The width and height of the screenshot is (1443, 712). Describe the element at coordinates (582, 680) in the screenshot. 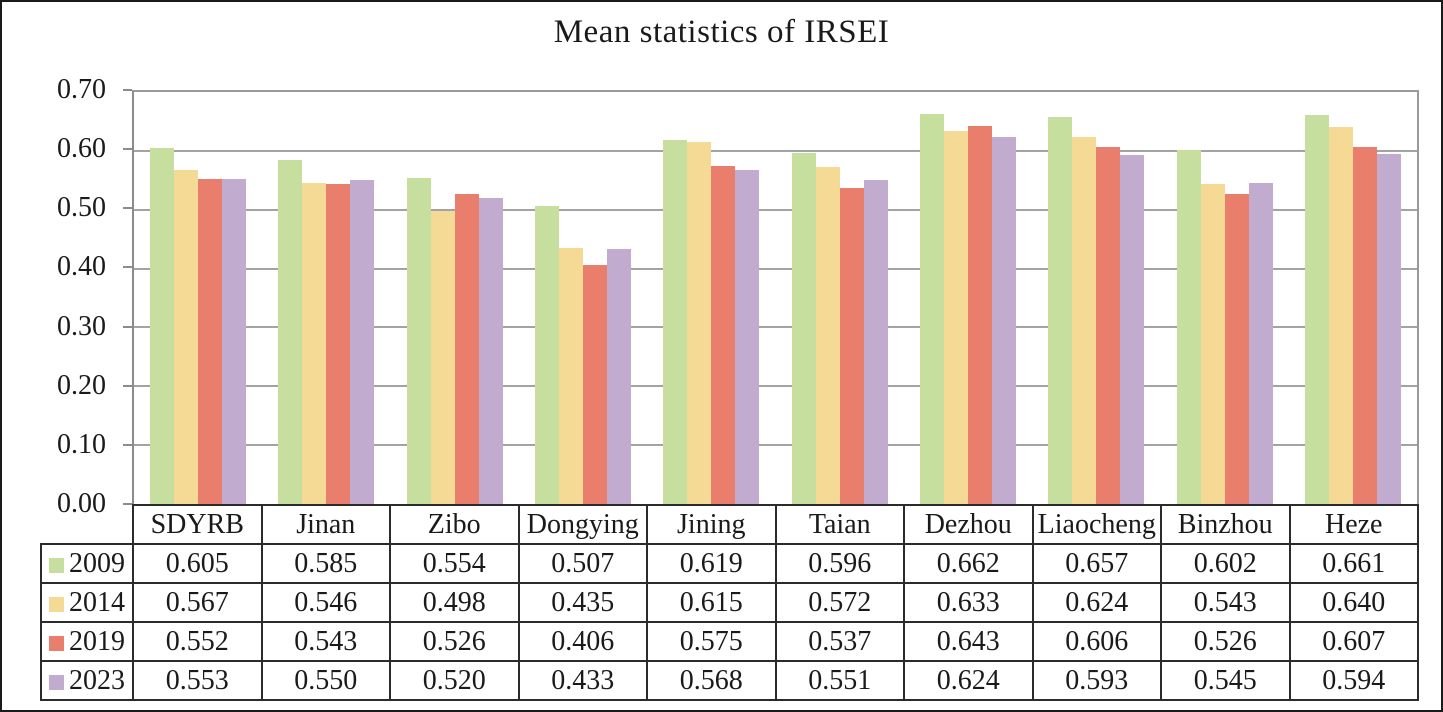

I see `cell-2023-dongying: 0.433` at that location.